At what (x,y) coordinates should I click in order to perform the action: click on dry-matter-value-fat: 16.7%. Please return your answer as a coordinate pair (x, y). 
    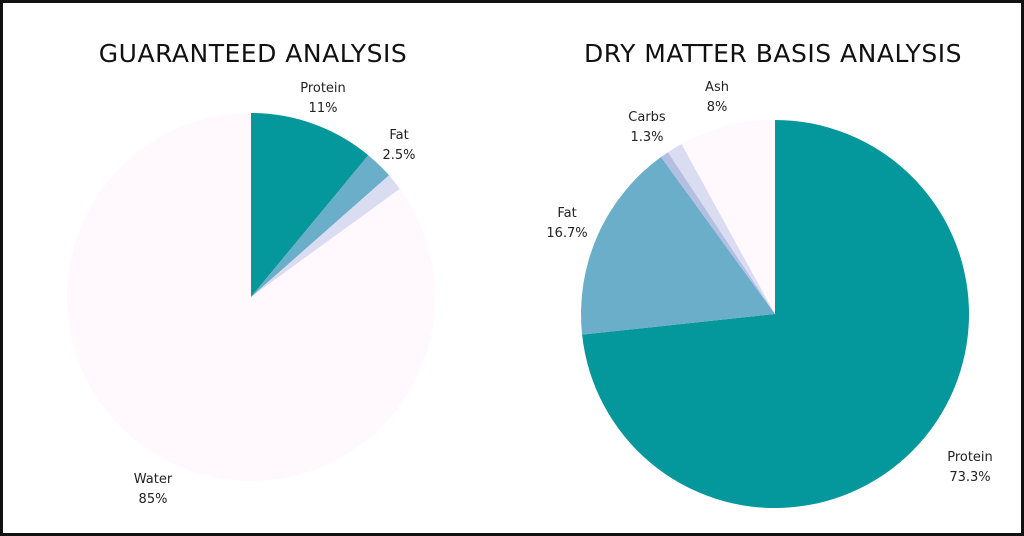
    Looking at the image, I should click on (566, 233).